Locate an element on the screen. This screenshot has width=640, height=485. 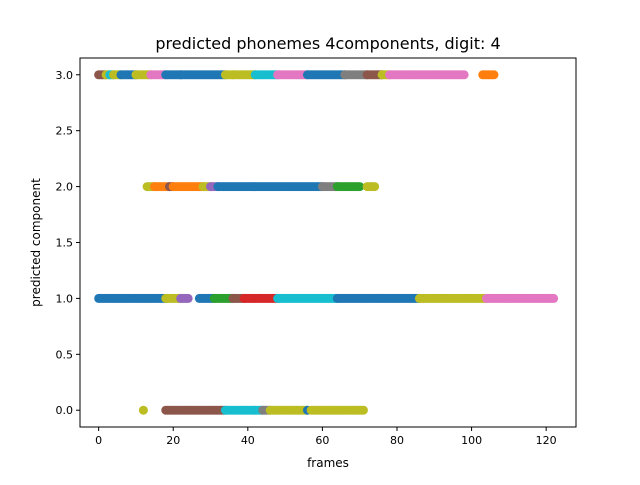
y-tick-label: 0.5 is located at coordinates (65, 354).